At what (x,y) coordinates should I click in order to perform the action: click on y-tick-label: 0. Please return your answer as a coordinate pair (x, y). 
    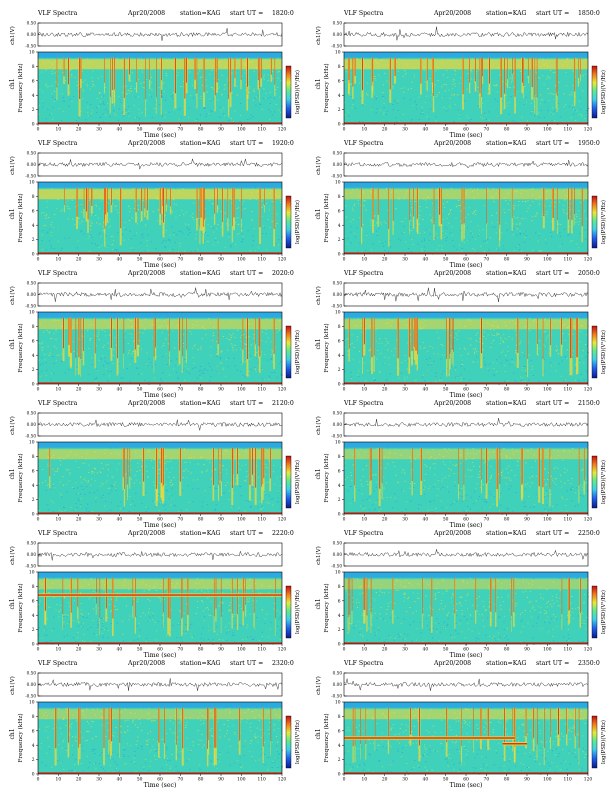
    Looking at the image, I should click on (33, 255).